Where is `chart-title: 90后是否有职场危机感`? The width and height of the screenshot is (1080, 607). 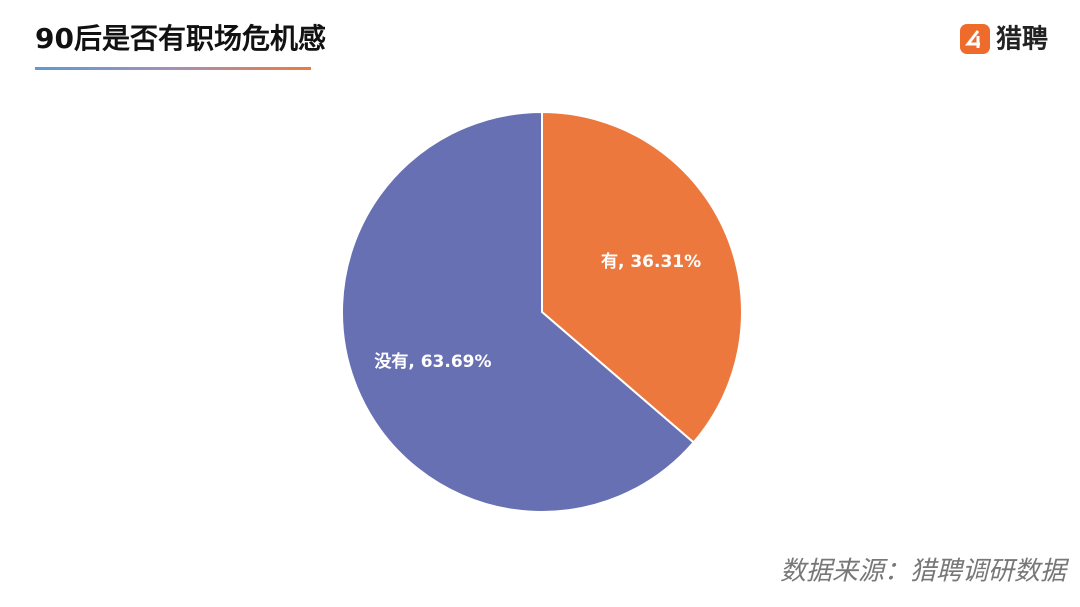 chart-title: 90后是否有职场危机感 is located at coordinates (180, 38).